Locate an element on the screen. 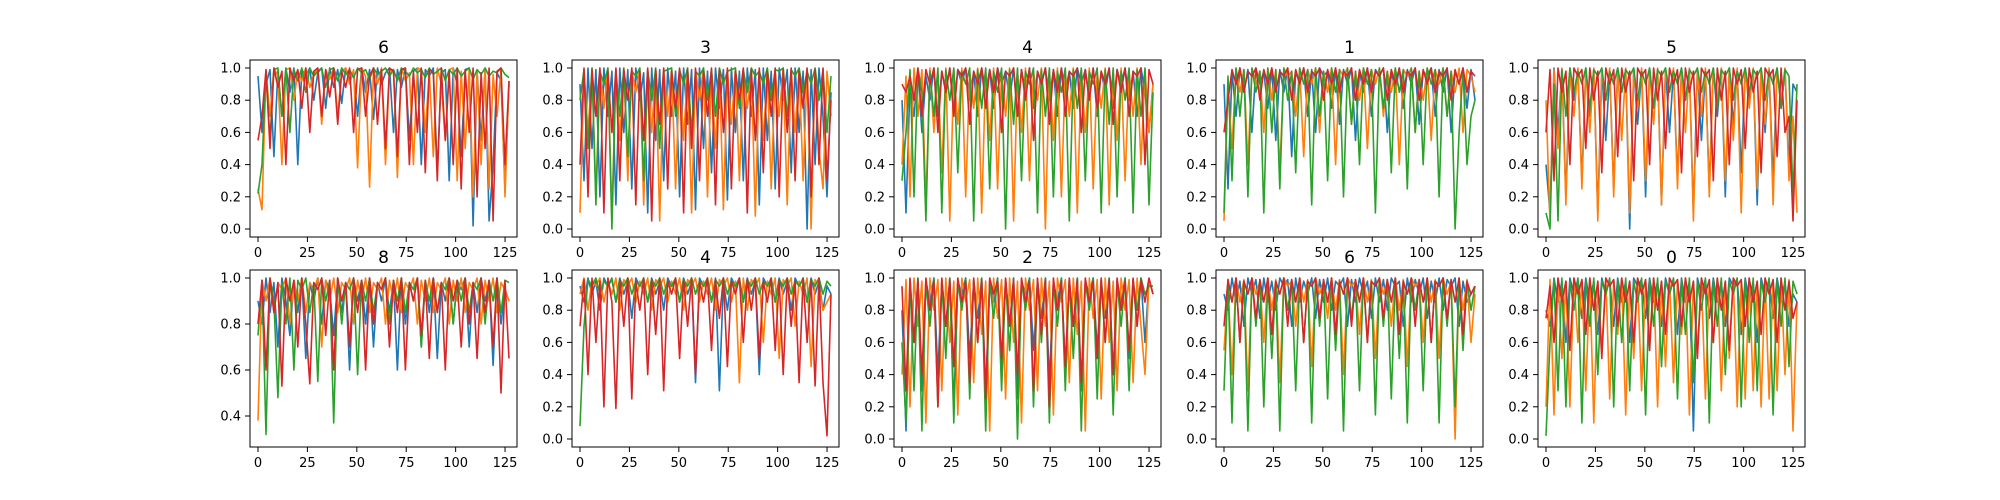  subplot-3: 1 0 25 50 75 100 125 0.0 0.2 0.4 0.6 0.8 1.0 is located at coordinates (1335, 149).